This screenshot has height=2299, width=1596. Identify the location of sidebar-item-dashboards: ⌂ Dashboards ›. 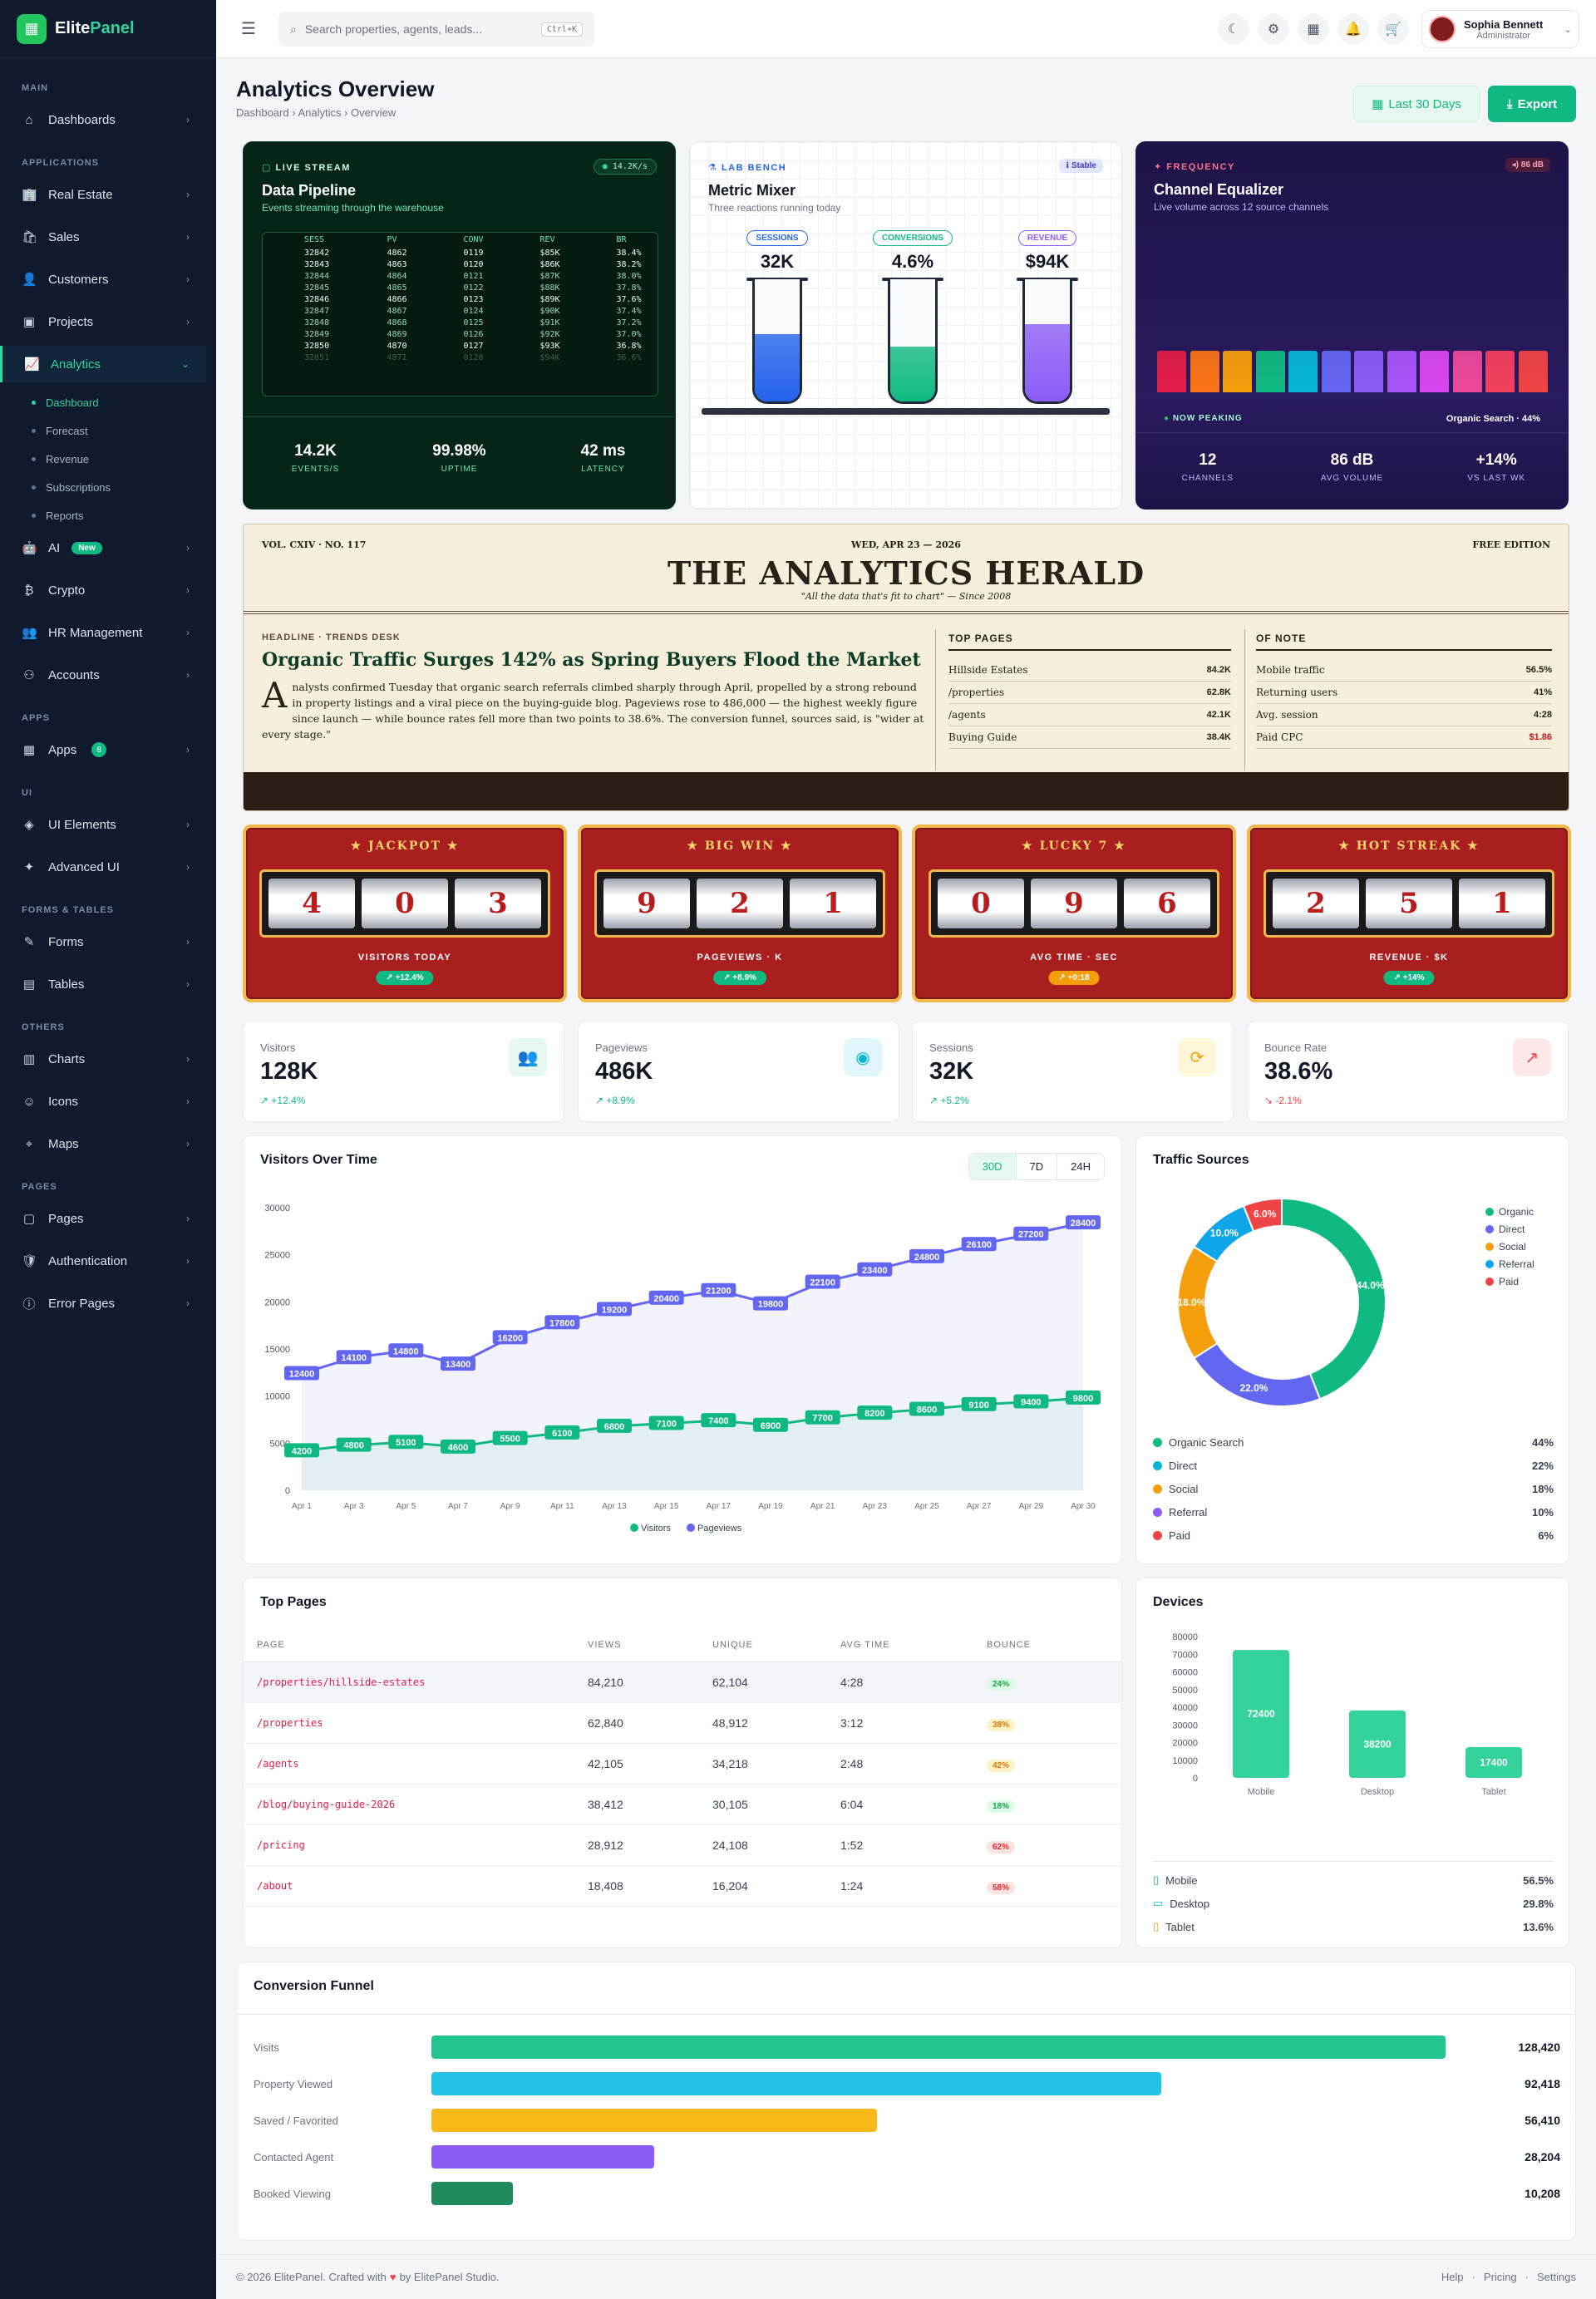
(103, 119).